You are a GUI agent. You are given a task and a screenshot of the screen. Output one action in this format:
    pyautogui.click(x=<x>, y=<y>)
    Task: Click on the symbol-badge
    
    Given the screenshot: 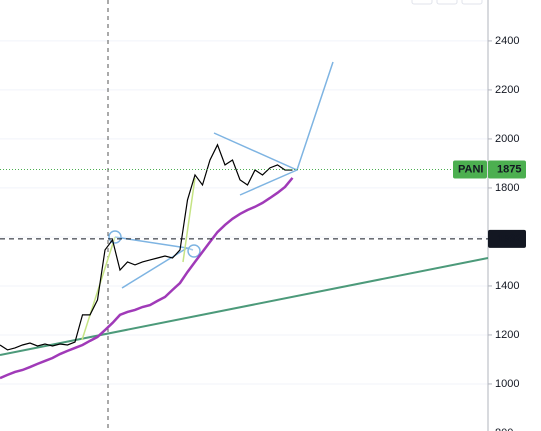 What is the action you would take?
    pyautogui.click(x=470, y=169)
    